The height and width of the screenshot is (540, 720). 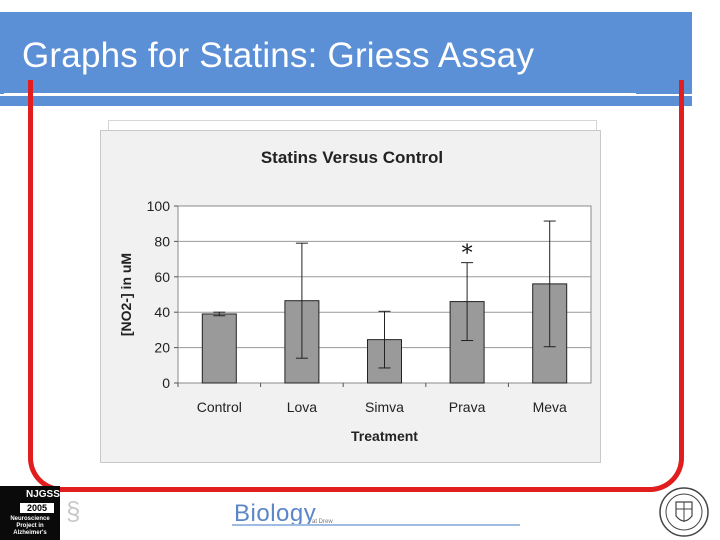 What do you see at coordinates (162, 348) in the screenshot?
I see `y-tick-label: 20` at bounding box center [162, 348].